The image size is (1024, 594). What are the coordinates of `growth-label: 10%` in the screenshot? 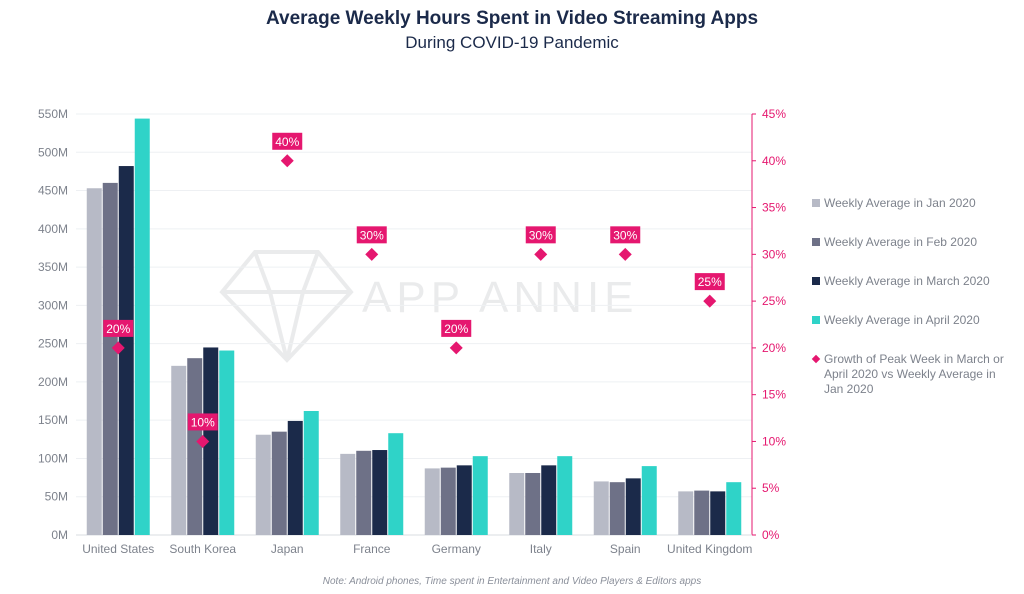 It's located at (203, 422).